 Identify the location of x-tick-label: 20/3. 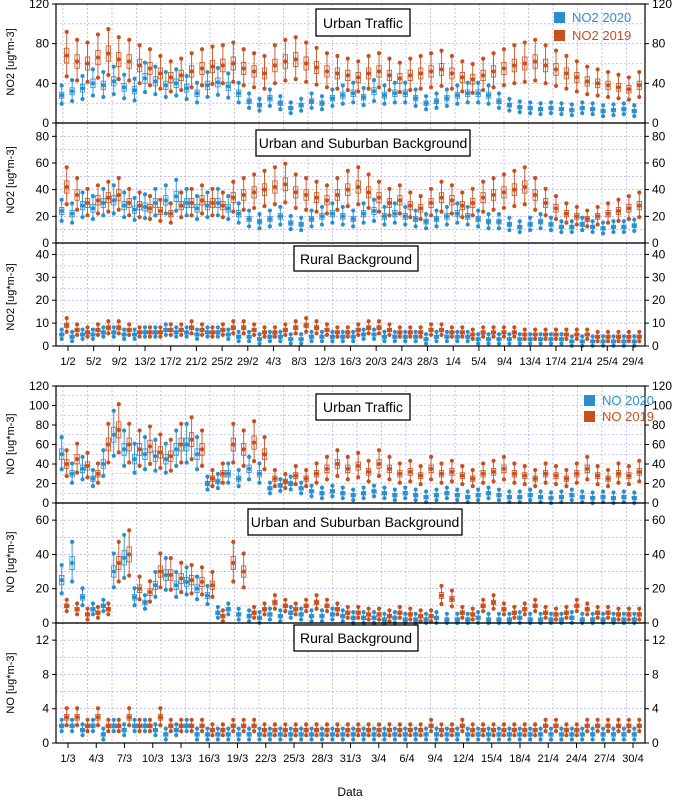
(375, 362).